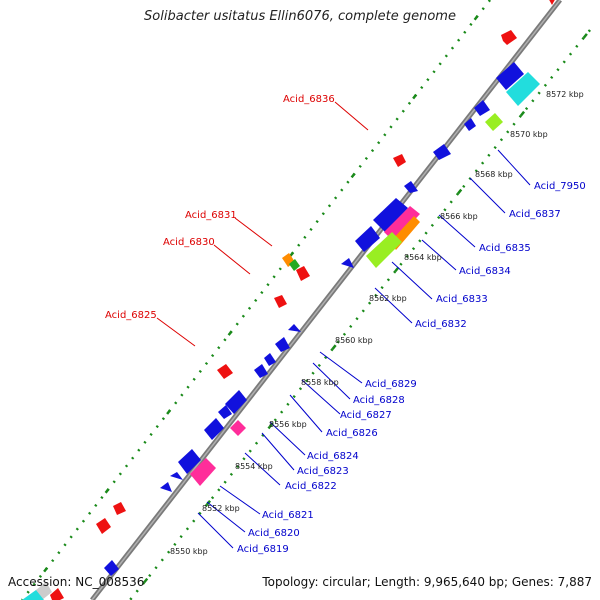 The width and height of the screenshot is (600, 600). I want to click on reverse-gene-label: Acid_6829, so click(391, 384).